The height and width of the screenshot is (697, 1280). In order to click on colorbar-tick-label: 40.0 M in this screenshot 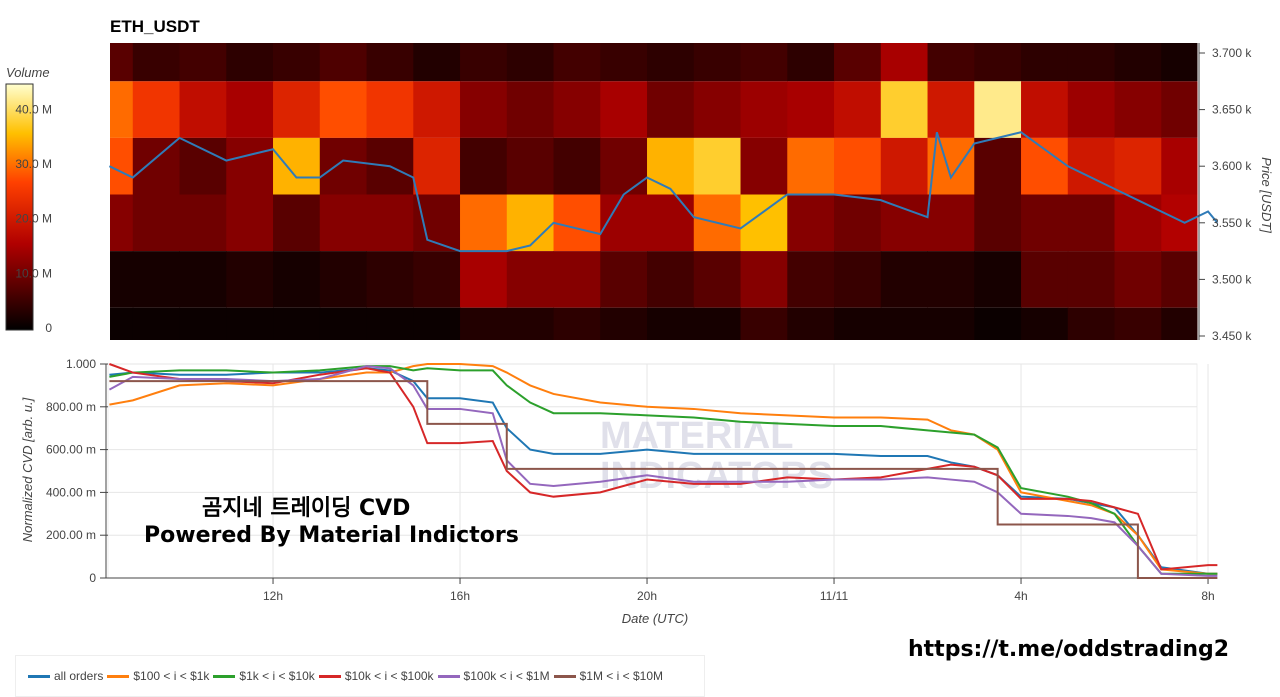, I will do `click(33, 109)`.